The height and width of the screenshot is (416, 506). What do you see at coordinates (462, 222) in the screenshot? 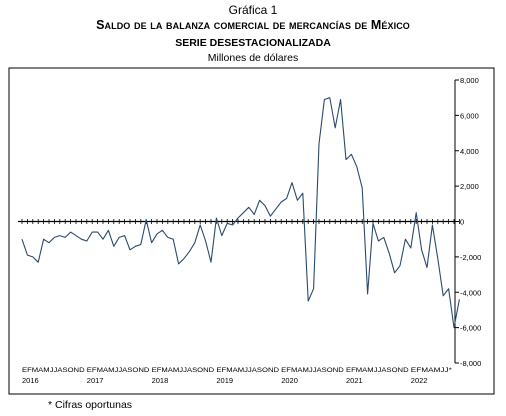
I see `y-tick-label: 0` at bounding box center [462, 222].